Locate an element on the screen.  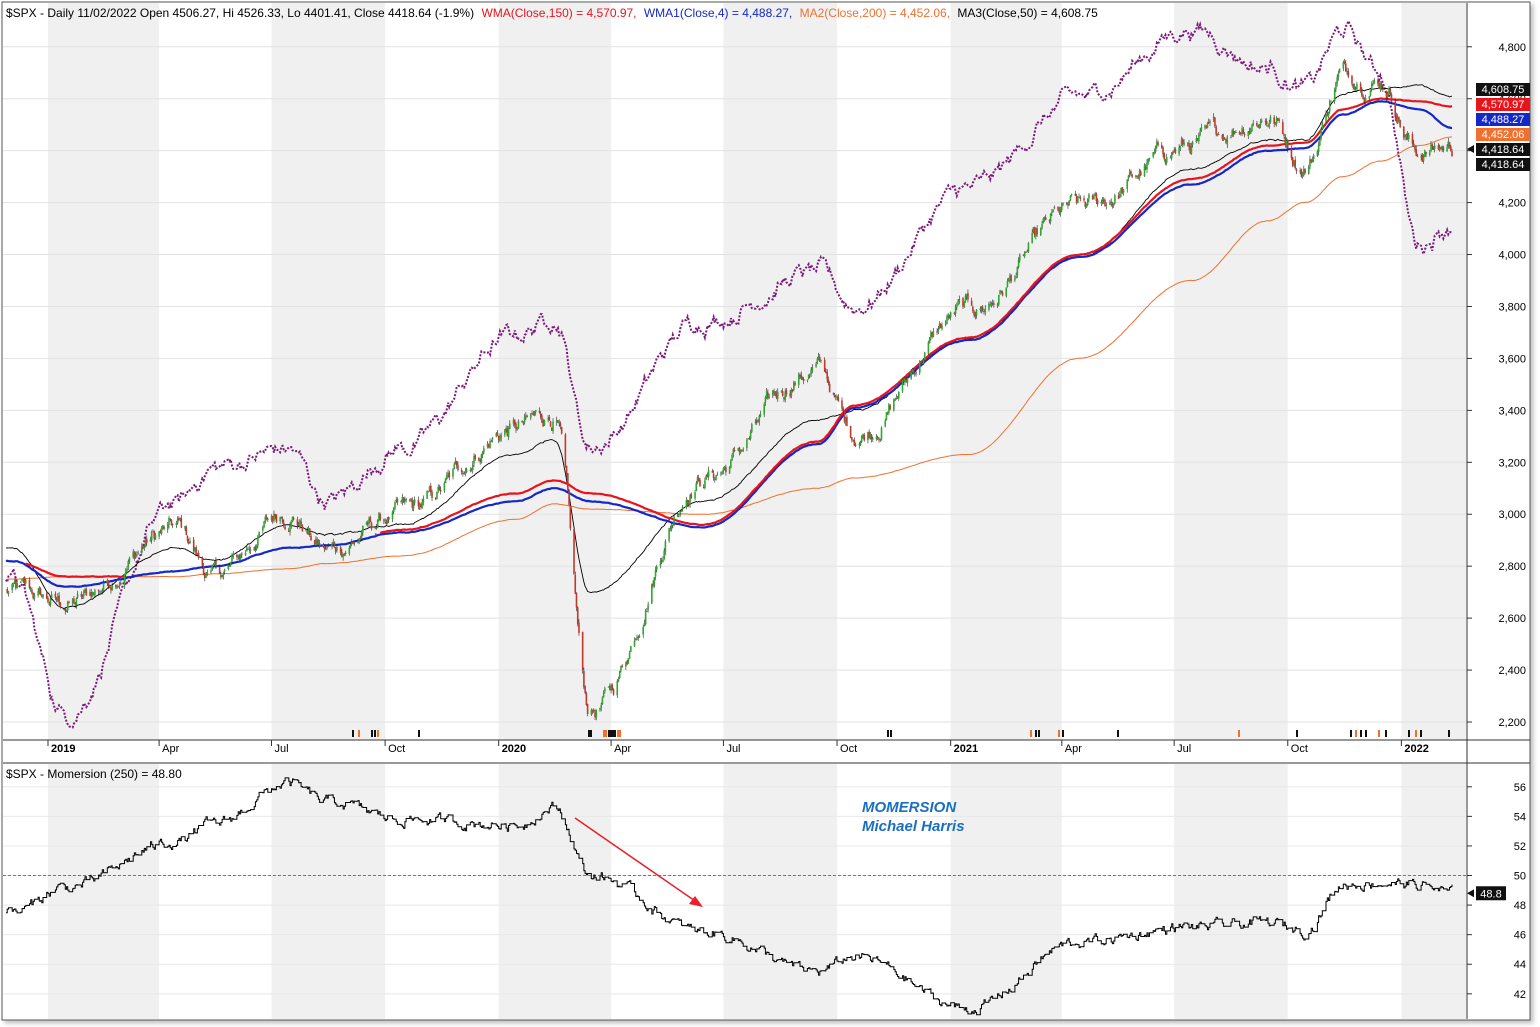
quarter-band is located at coordinates (103, 891).